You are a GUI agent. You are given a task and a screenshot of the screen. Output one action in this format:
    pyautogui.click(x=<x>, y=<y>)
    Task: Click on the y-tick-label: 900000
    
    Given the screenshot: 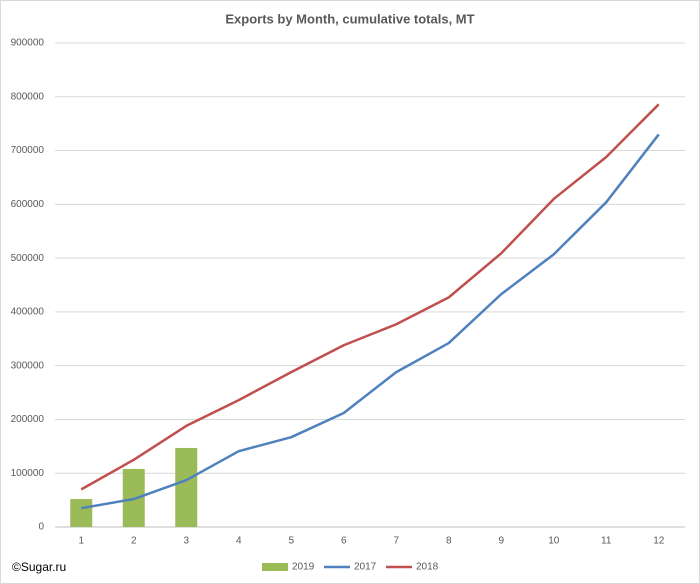 What is the action you would take?
    pyautogui.click(x=28, y=43)
    